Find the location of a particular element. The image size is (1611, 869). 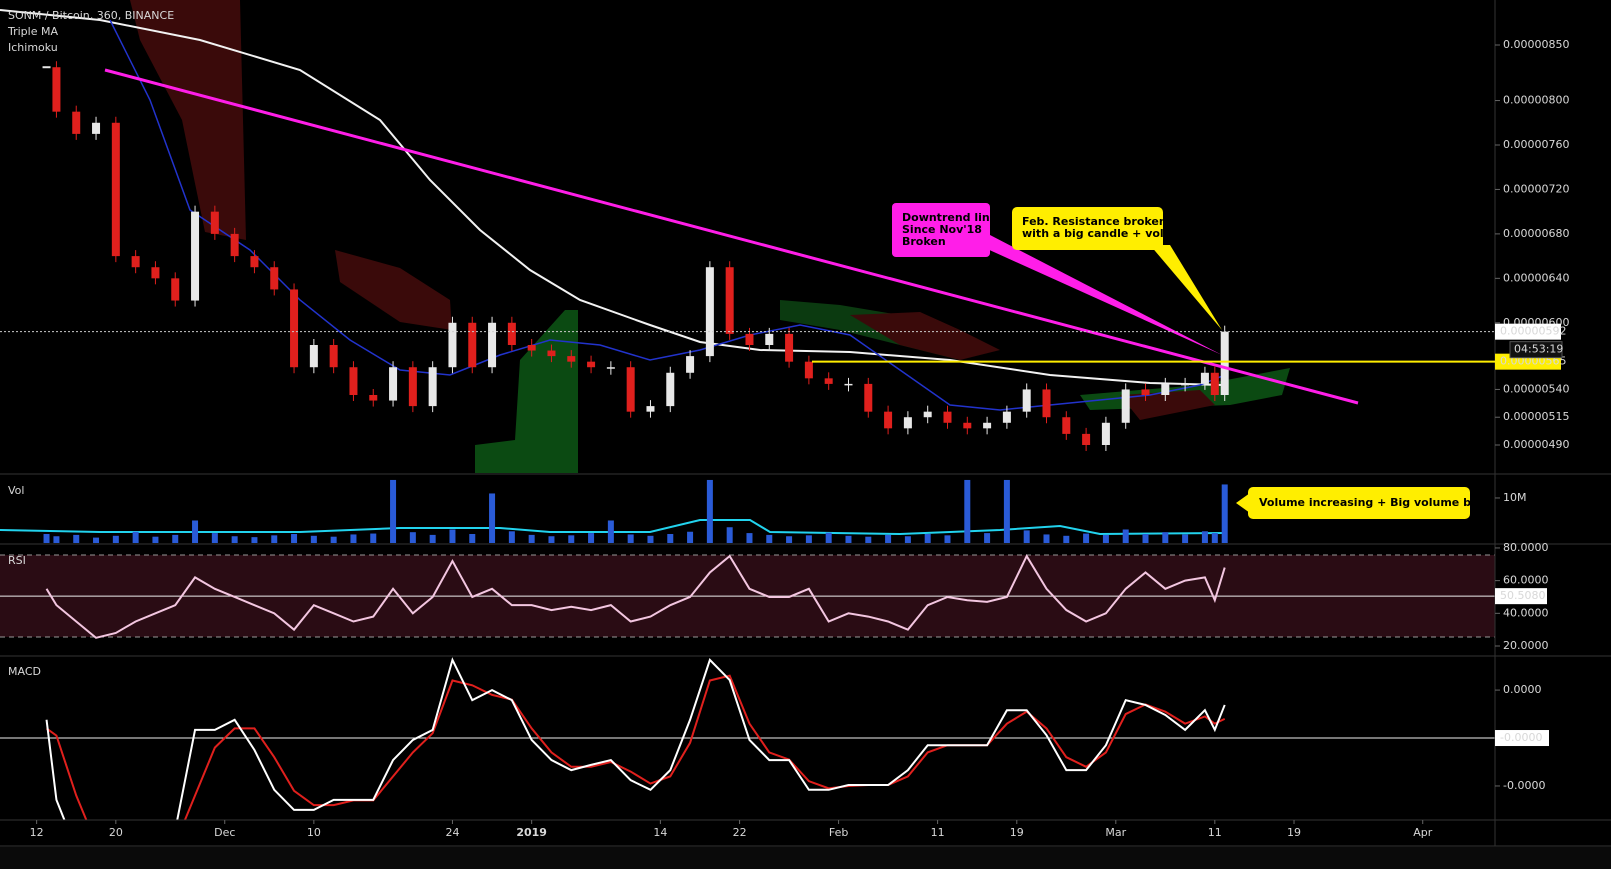

rsi-pane is located at coordinates (747, 596).